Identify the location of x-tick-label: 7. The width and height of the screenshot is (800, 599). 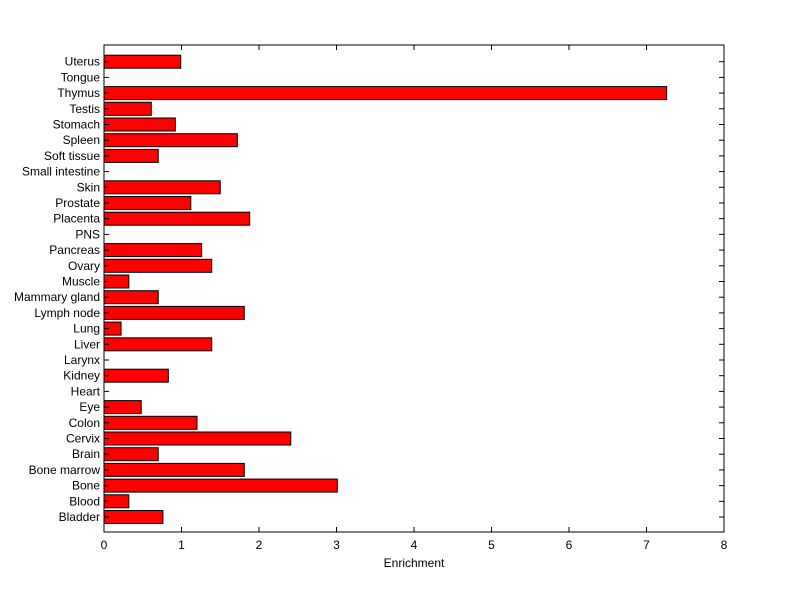
(646, 545).